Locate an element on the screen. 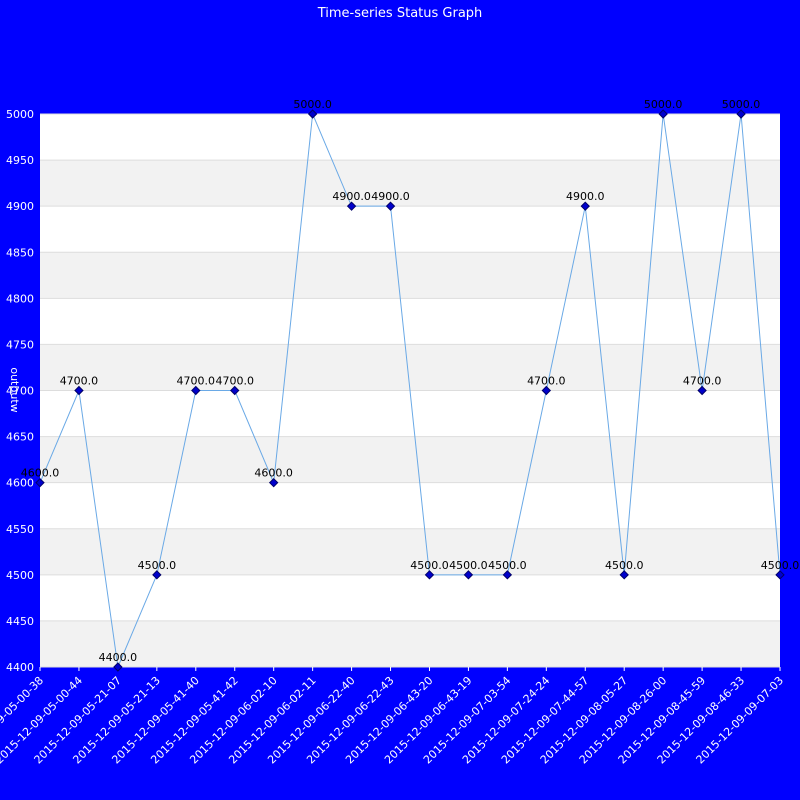 The height and width of the screenshot is (800, 800). y-tick-label: 4900 is located at coordinates (20, 206).